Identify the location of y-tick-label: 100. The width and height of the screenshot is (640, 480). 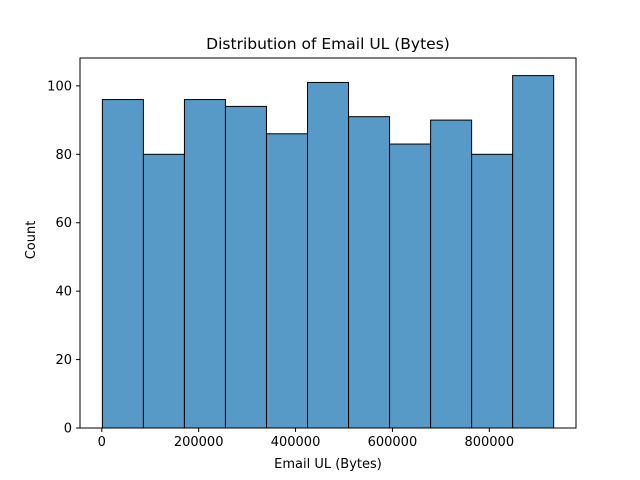
(59, 86).